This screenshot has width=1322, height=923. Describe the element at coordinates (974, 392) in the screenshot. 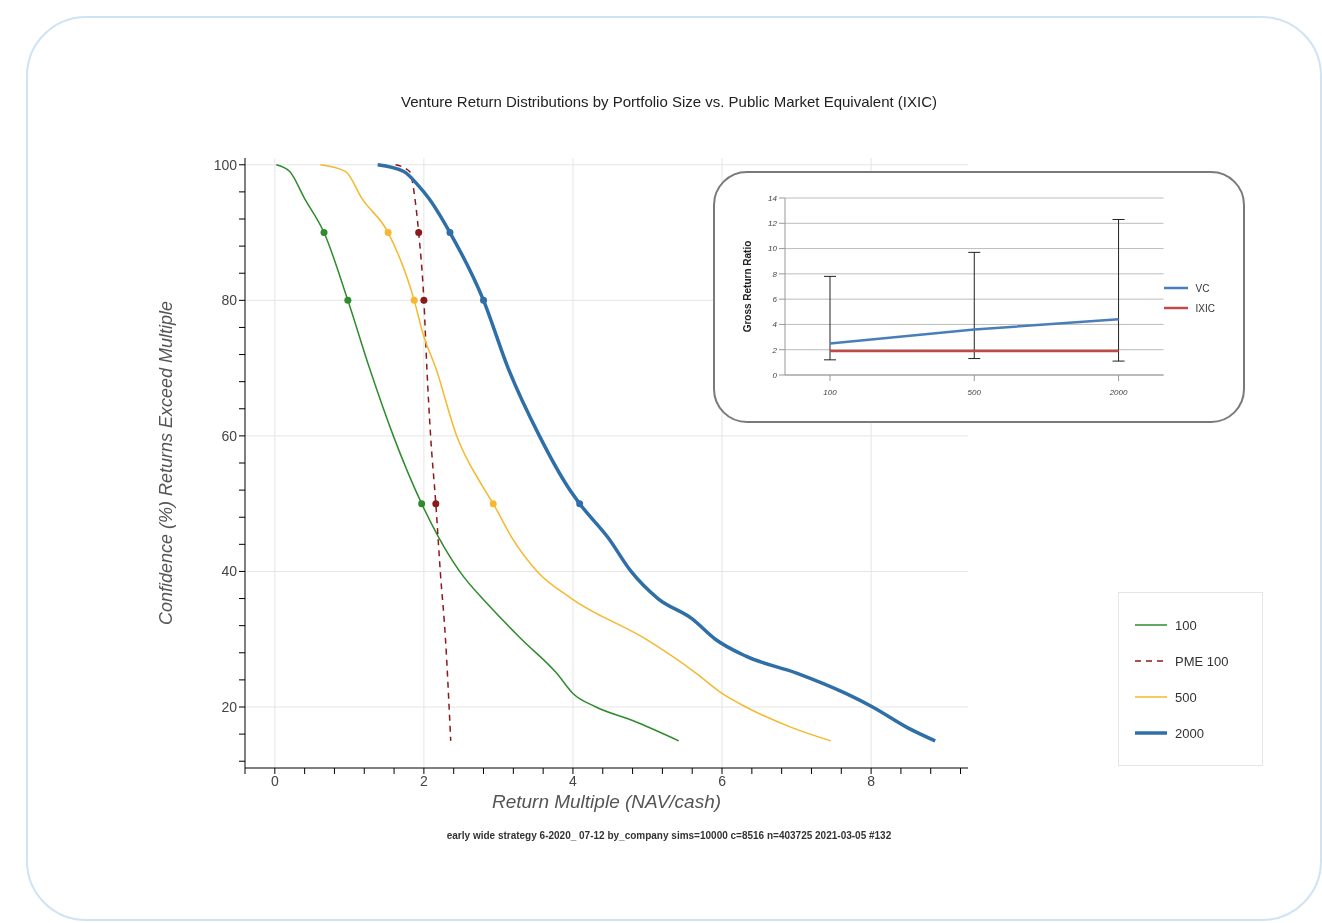

I see `x-tick-label: 500` at that location.